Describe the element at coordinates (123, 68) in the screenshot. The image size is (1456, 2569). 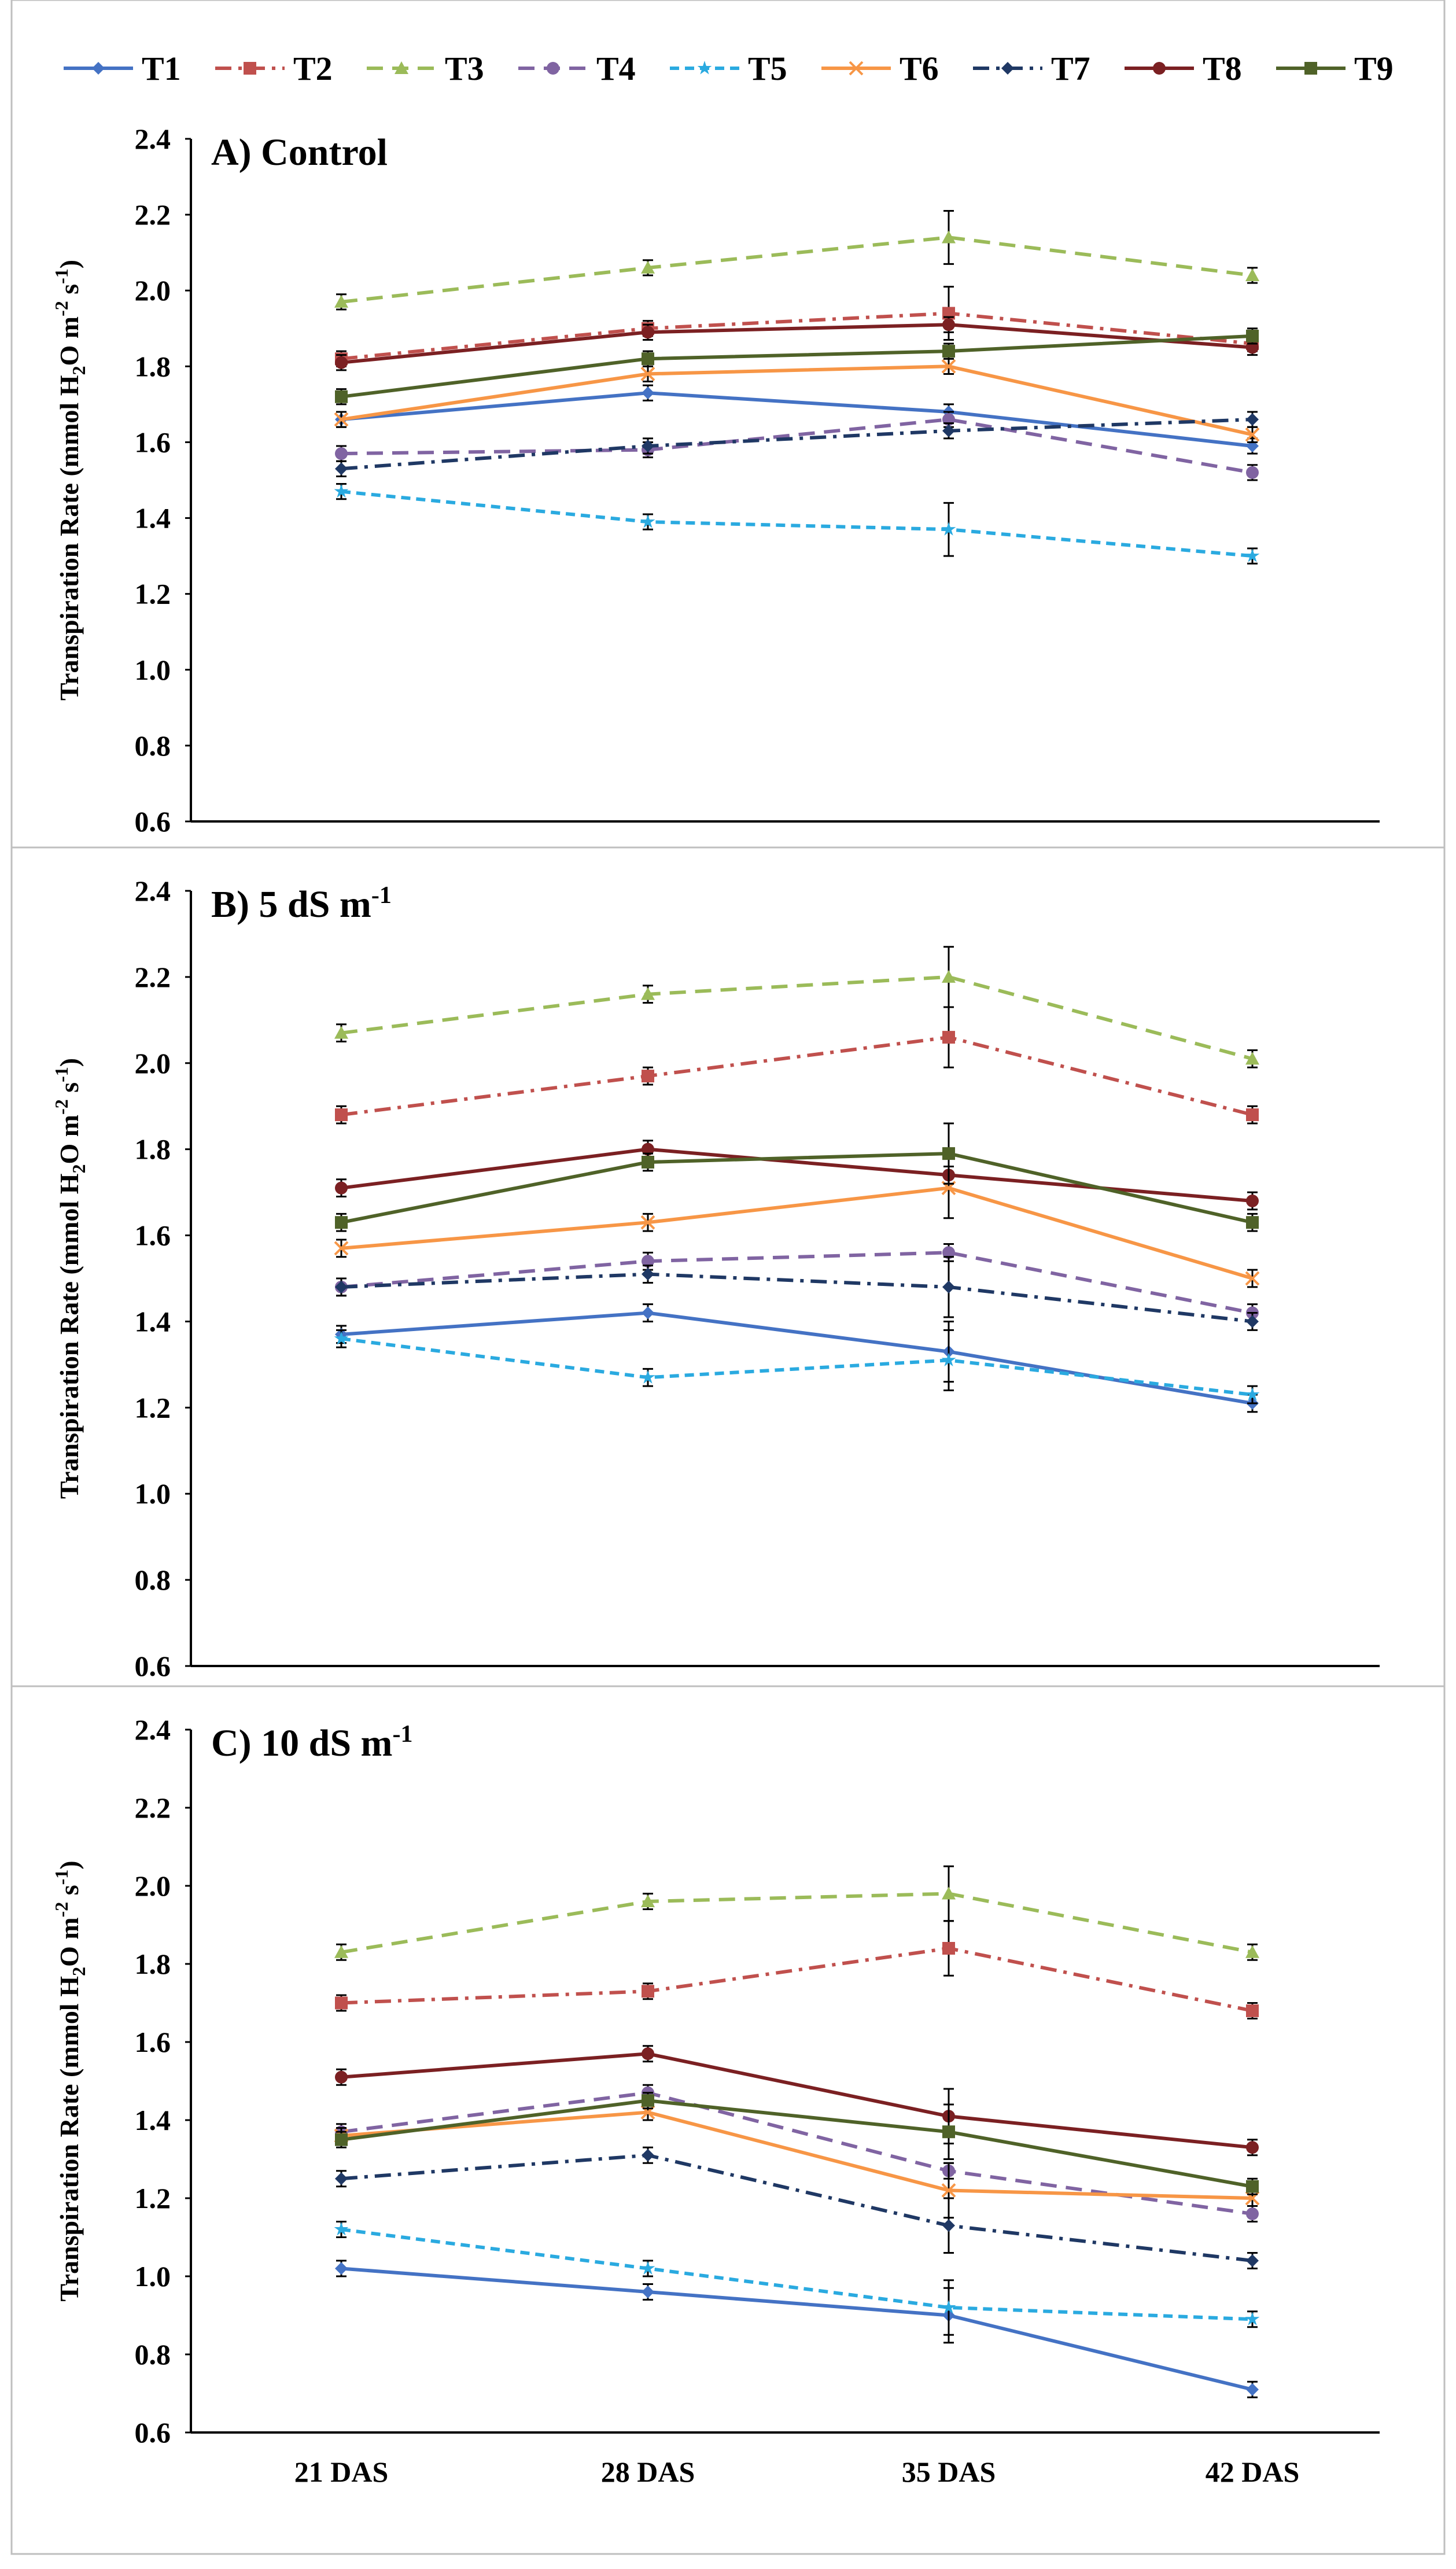
I see `legend-item-t1: T1` at that location.